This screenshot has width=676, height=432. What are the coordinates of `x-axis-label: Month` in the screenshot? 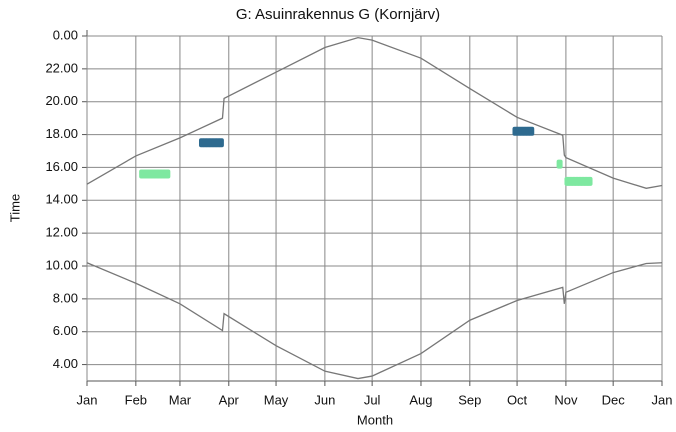 It's located at (375, 419).